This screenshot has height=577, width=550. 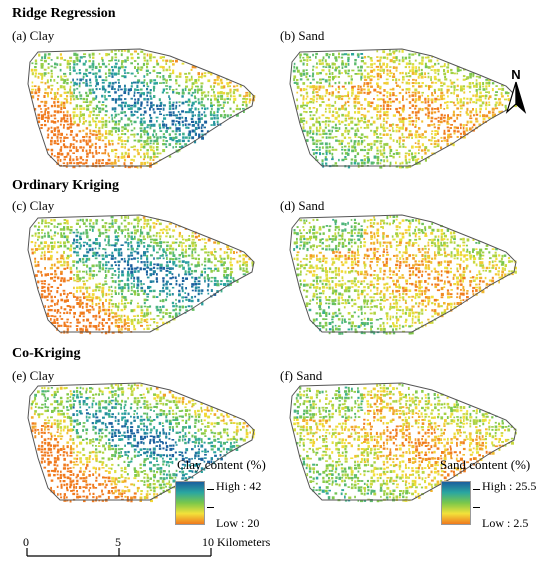 What do you see at coordinates (33, 205) in the screenshot?
I see `panel-label-c: (c) Clay` at bounding box center [33, 205].